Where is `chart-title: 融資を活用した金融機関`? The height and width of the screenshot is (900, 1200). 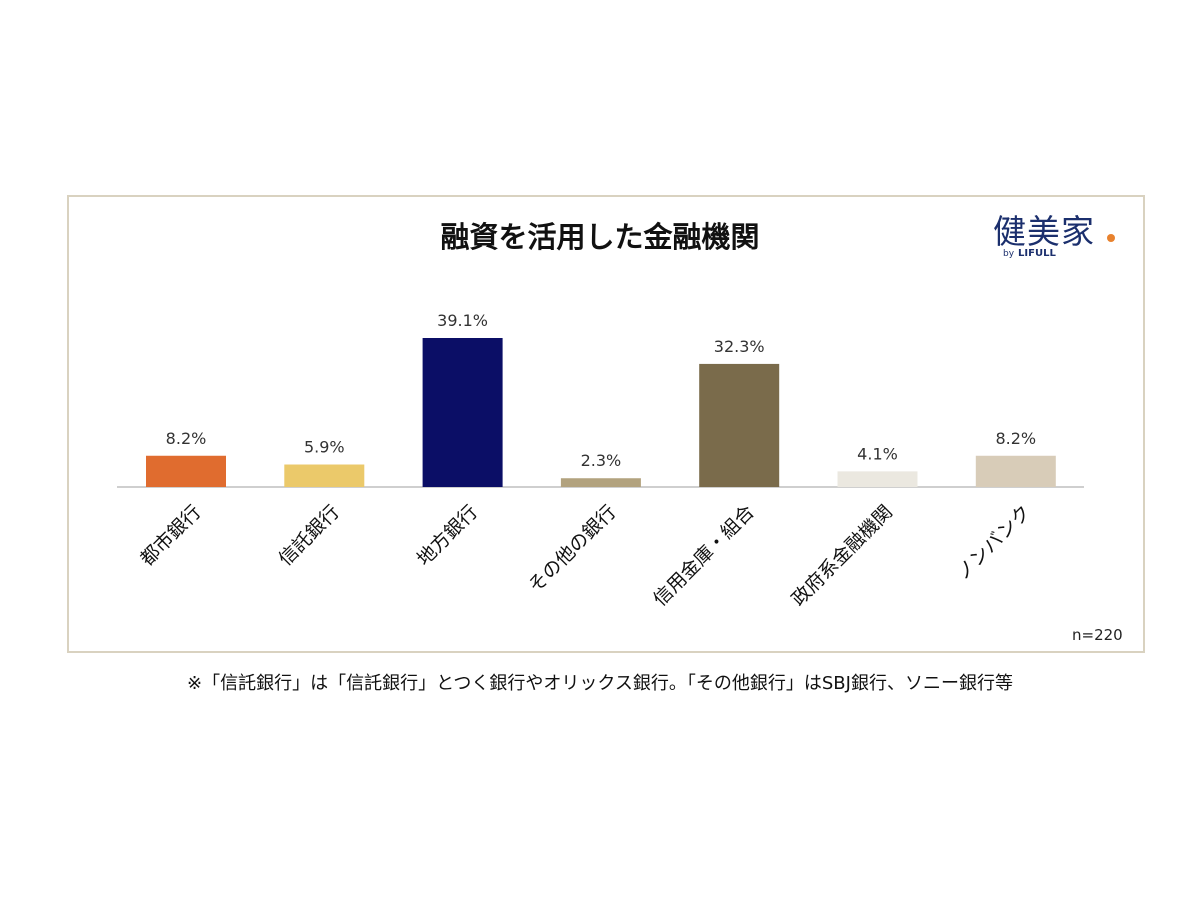
chart-title: 融資を活用した金融機関 is located at coordinates (600, 237).